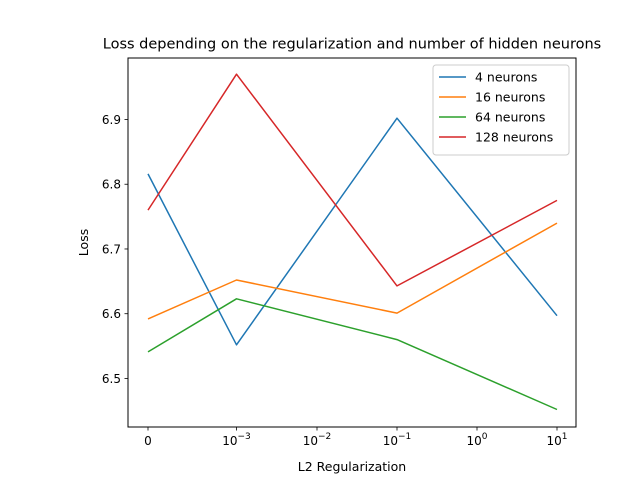  What do you see at coordinates (148, 441) in the screenshot?
I see `x-tick-label: 0` at bounding box center [148, 441].